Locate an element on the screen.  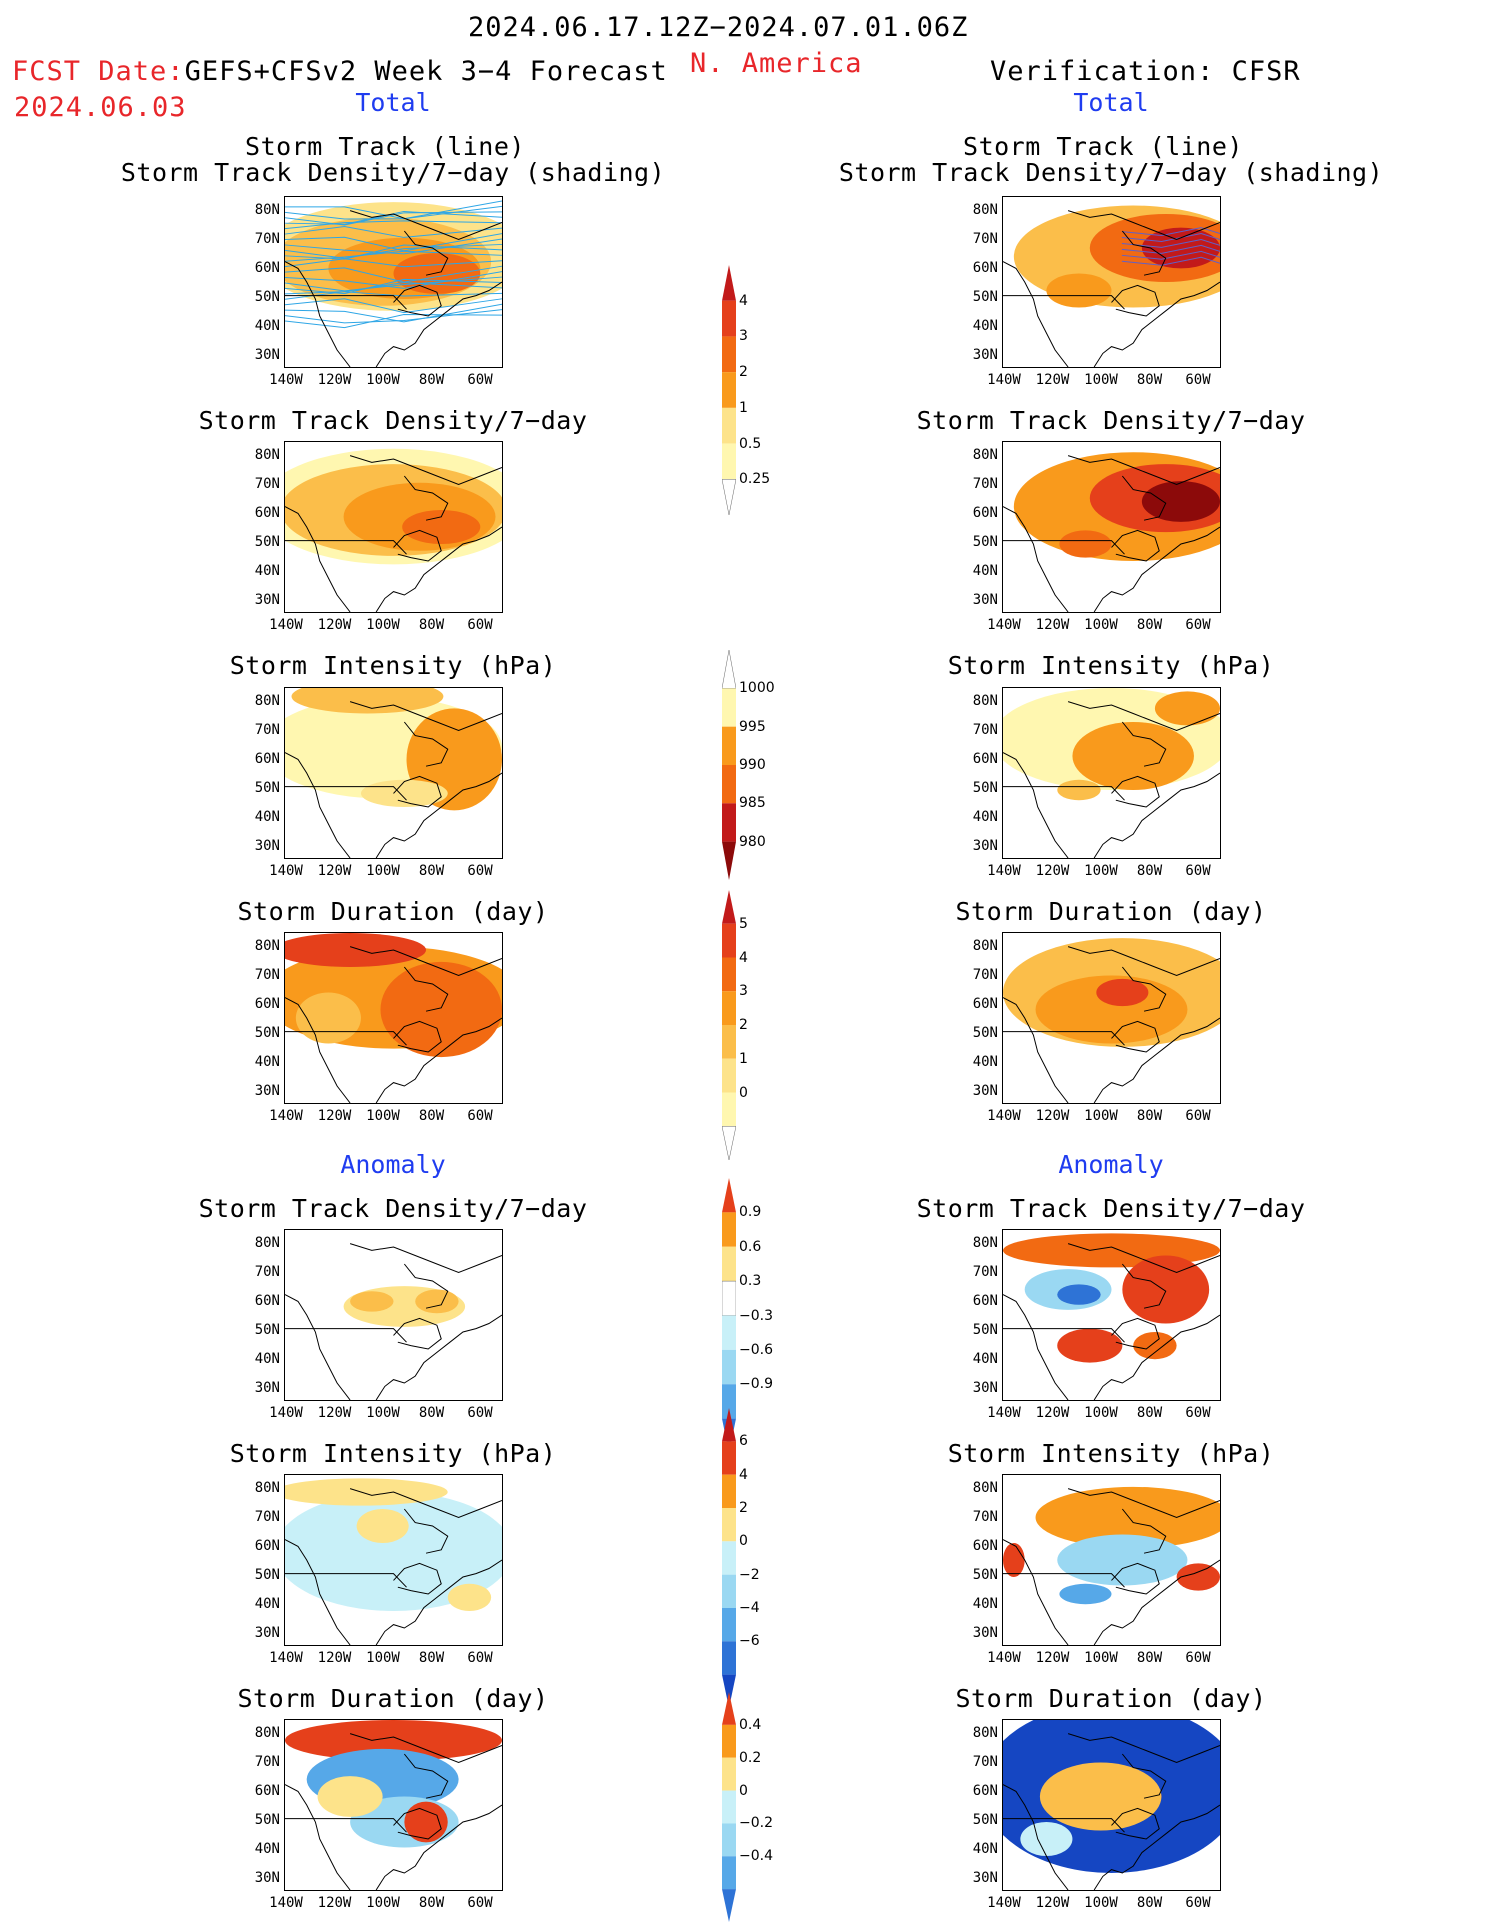
colorbar-label: −4 is located at coordinates (749, 1608).